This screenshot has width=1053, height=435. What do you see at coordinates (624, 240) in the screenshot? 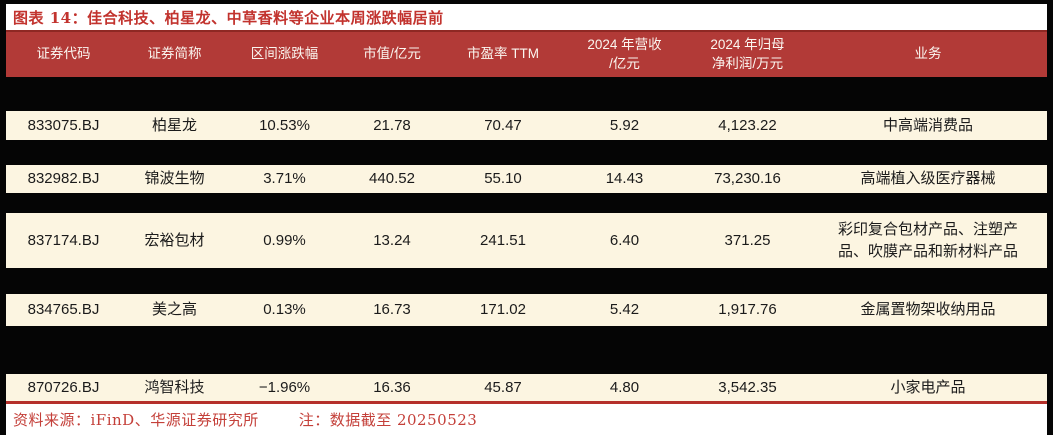
I see `revenue-2024: 6.40` at bounding box center [624, 240].